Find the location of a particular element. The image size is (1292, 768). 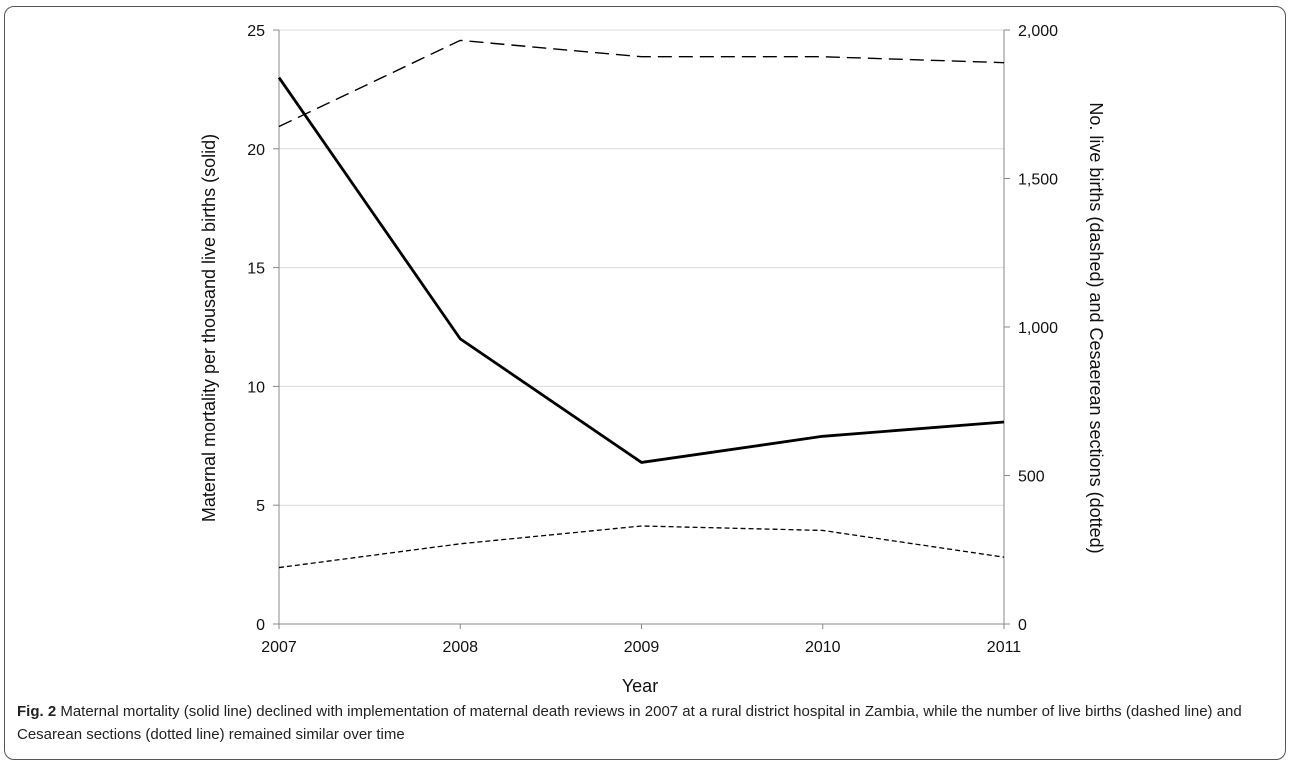

x-tick-label: 2009 is located at coordinates (642, 647).